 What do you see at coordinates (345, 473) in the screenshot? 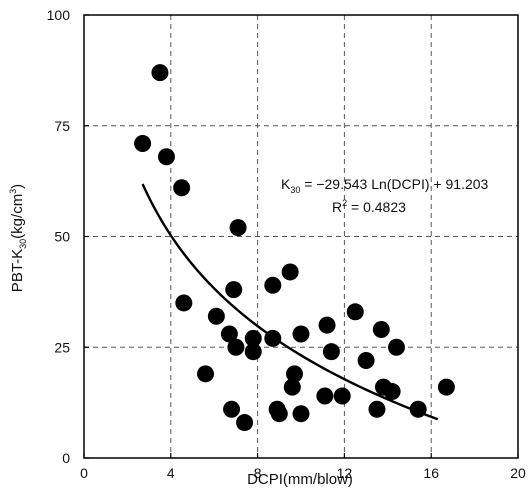
I see `x-tick-label: 12` at bounding box center [345, 473].